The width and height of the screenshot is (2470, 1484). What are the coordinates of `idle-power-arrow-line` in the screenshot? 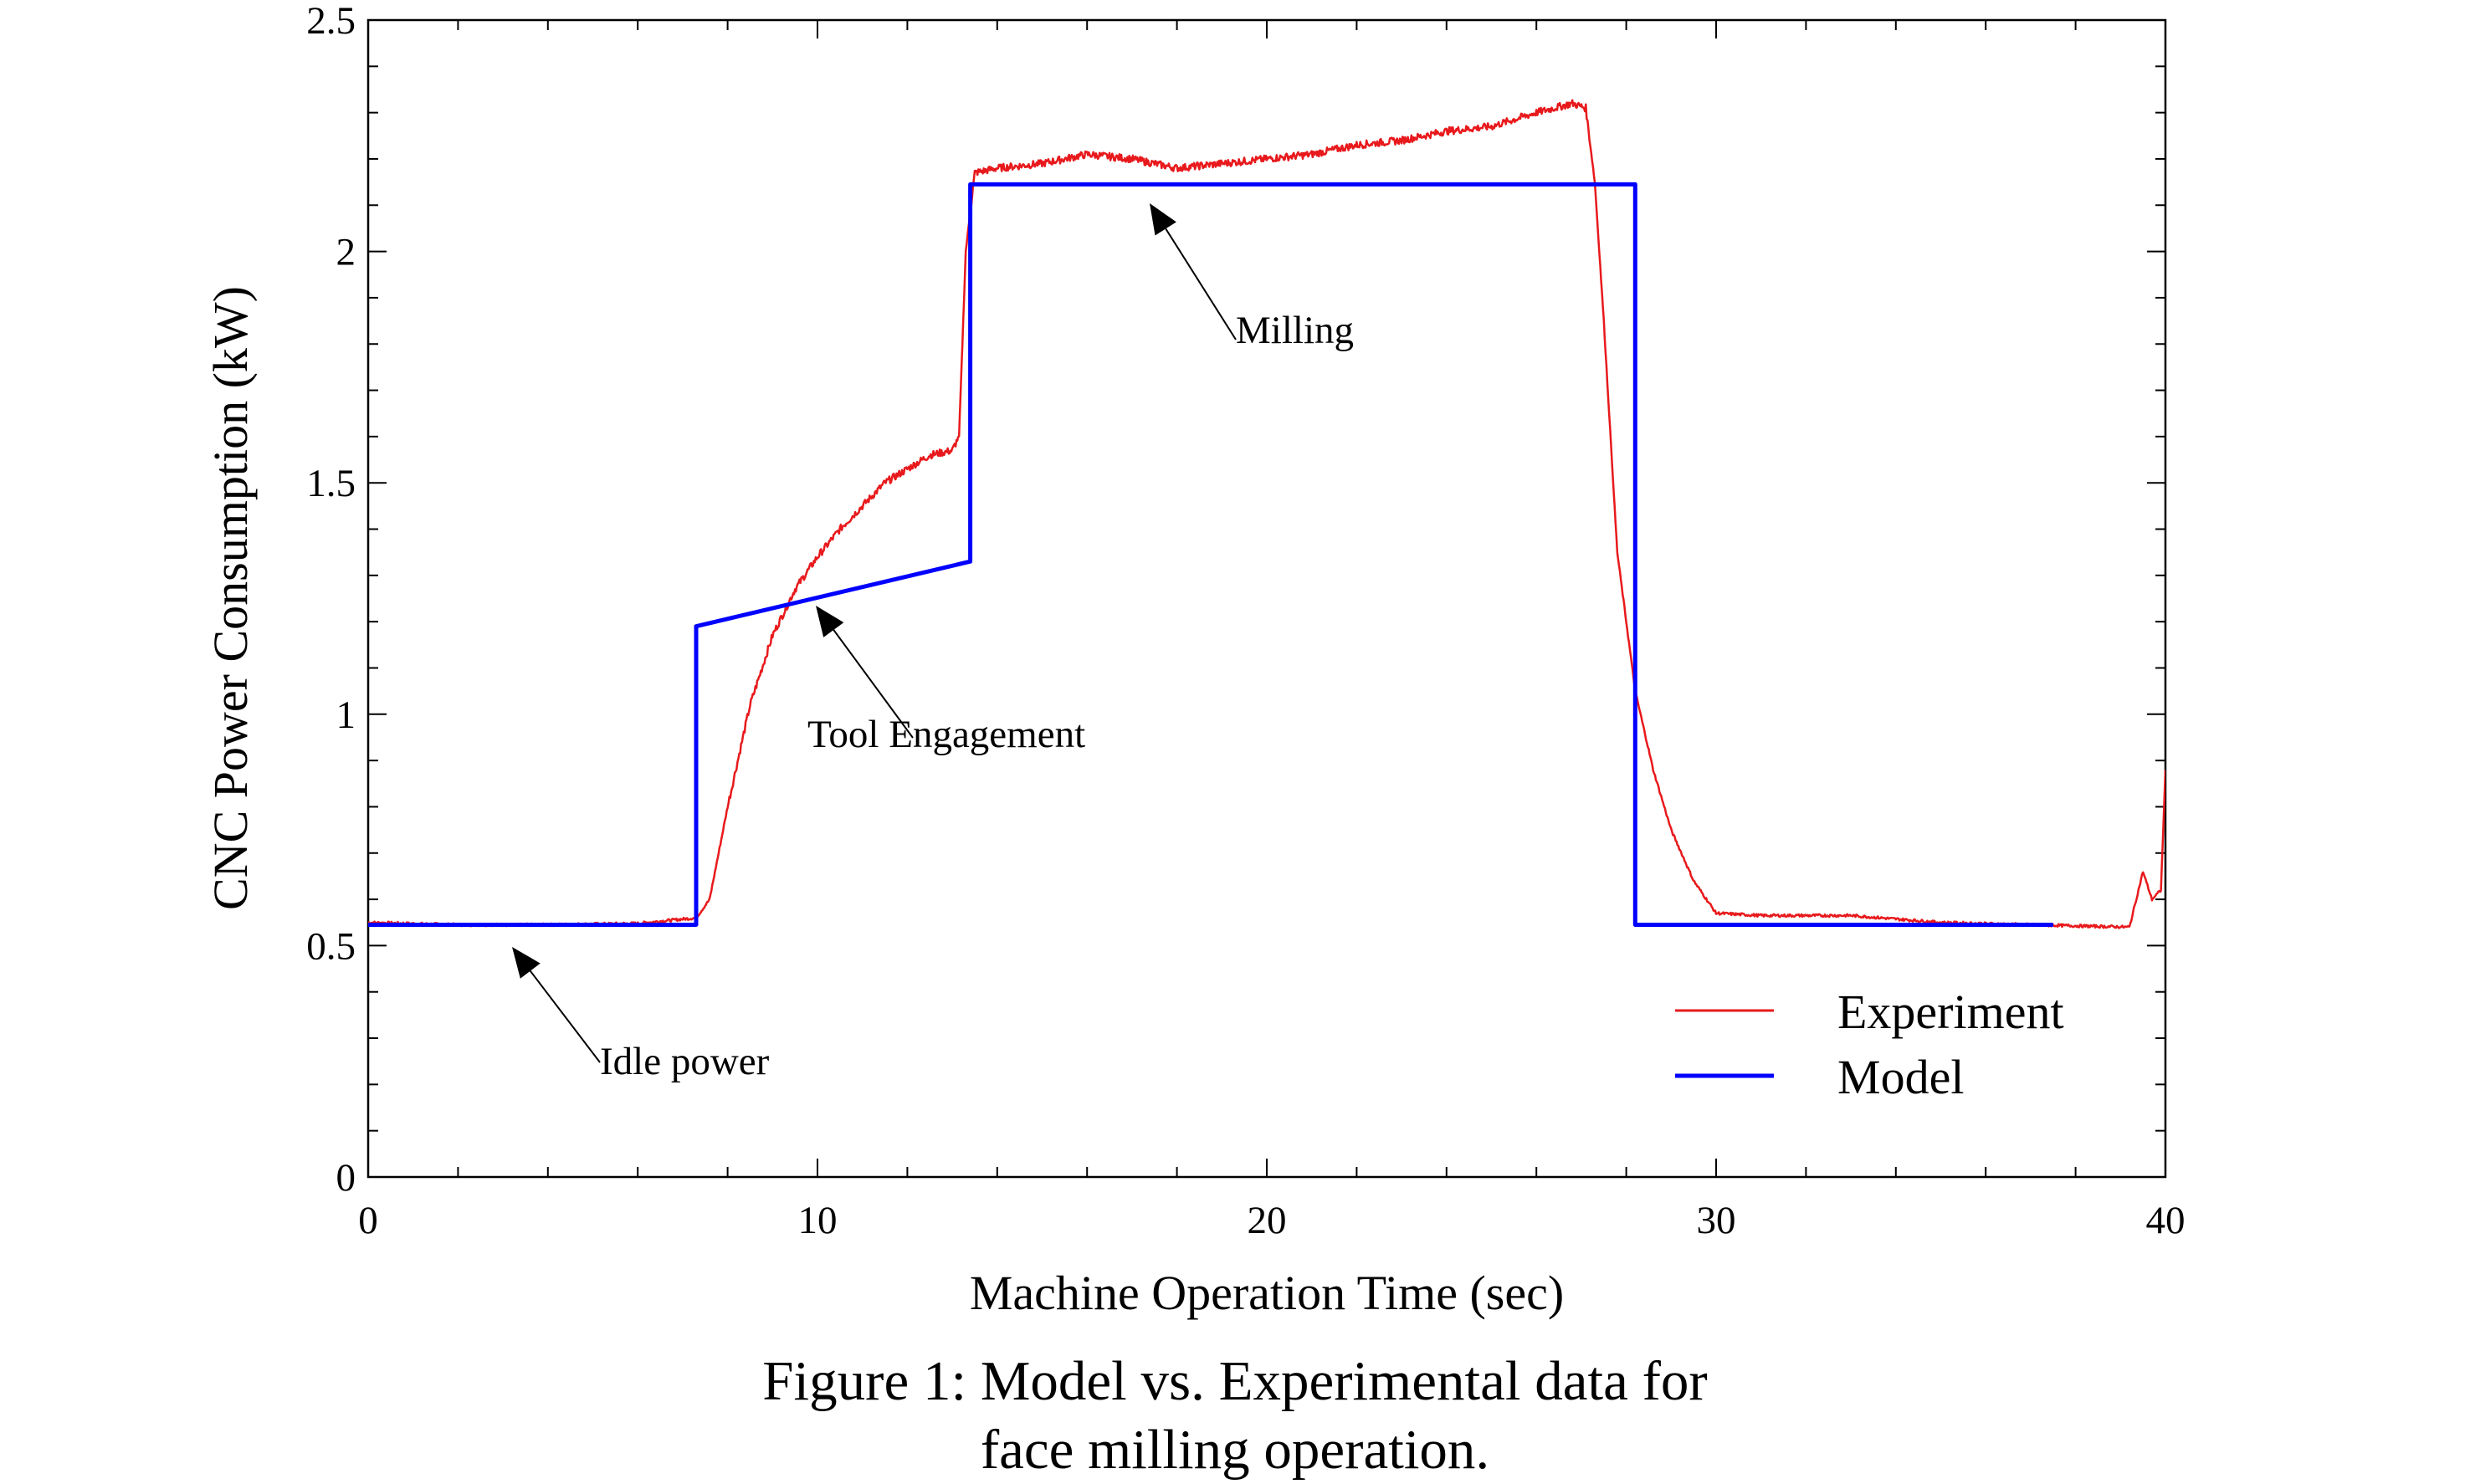 It's located at (565, 1016).